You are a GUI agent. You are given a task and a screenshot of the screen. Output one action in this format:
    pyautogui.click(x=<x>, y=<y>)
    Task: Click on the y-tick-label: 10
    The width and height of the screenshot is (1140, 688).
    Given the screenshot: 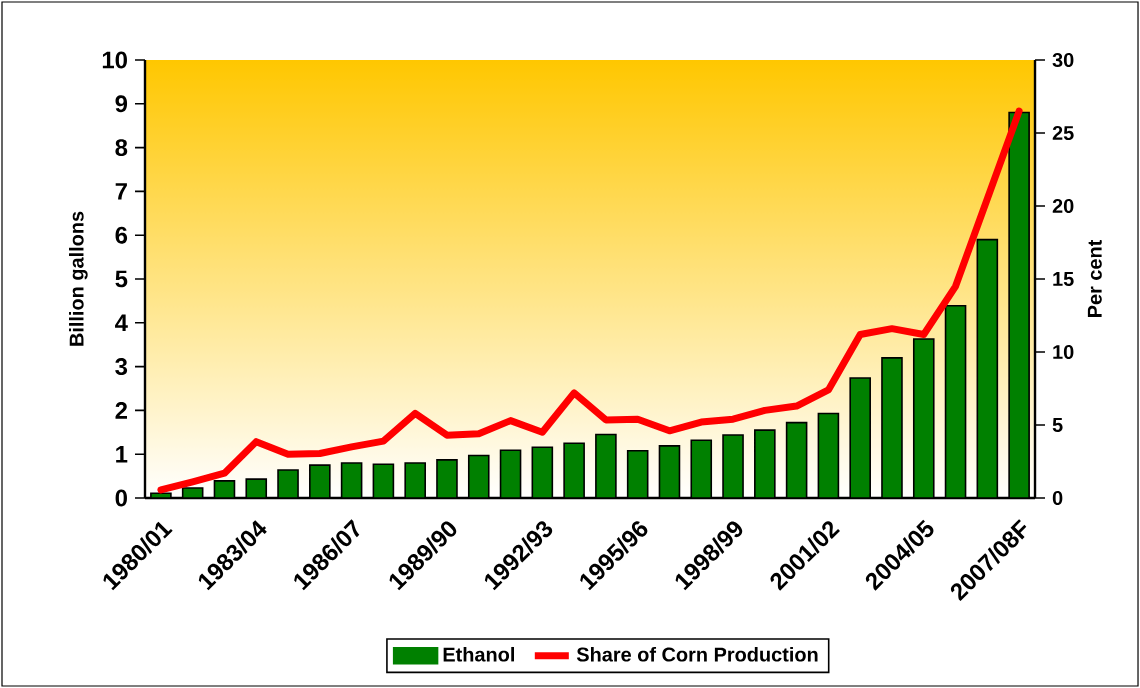 What is the action you would take?
    pyautogui.click(x=114, y=60)
    